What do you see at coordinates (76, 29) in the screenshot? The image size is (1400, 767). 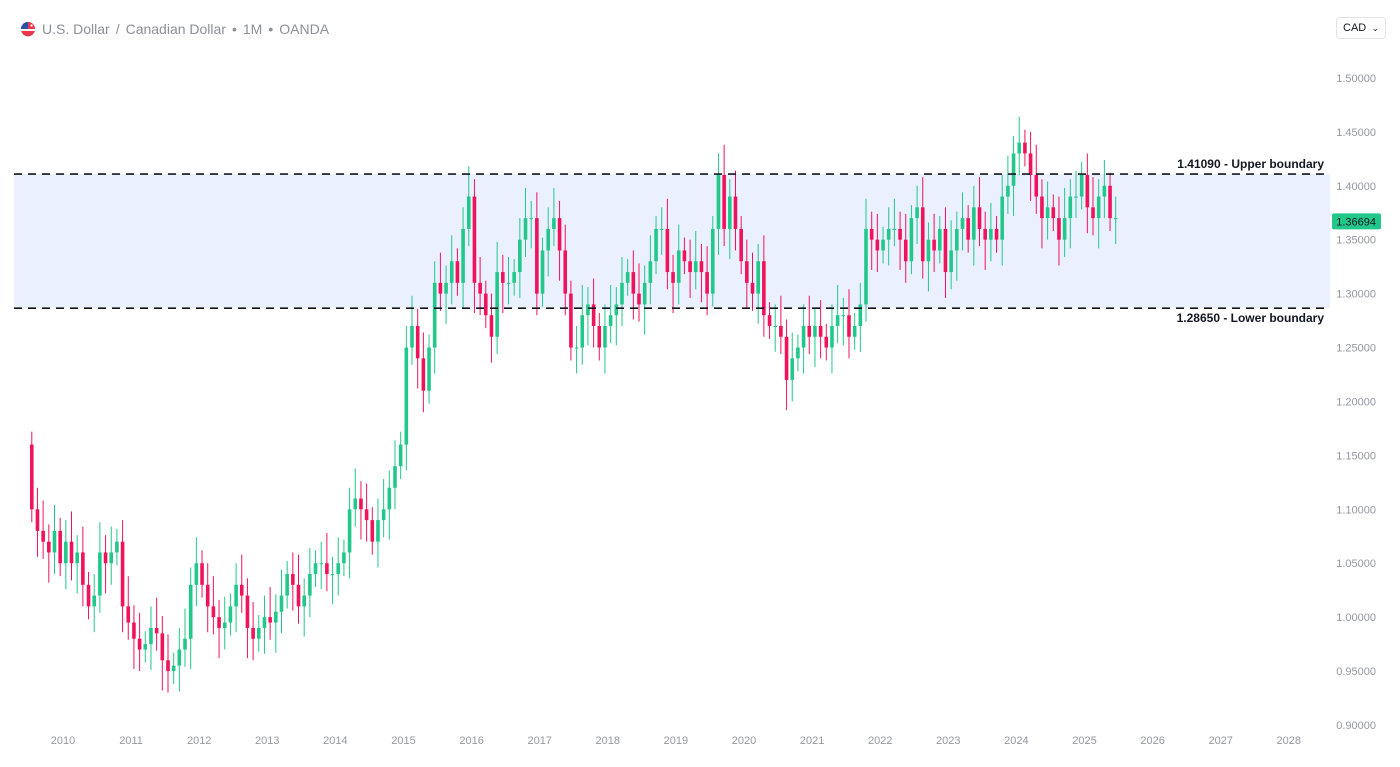 I see `base-currency-name: U.S. Dollar` at bounding box center [76, 29].